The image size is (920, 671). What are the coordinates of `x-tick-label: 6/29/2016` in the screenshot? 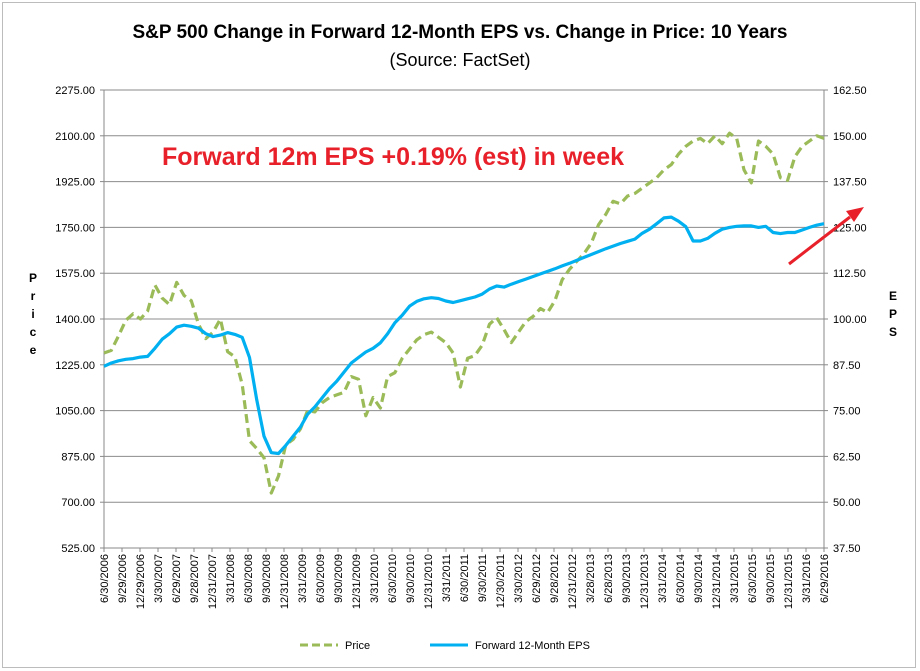 It's located at (825, 578).